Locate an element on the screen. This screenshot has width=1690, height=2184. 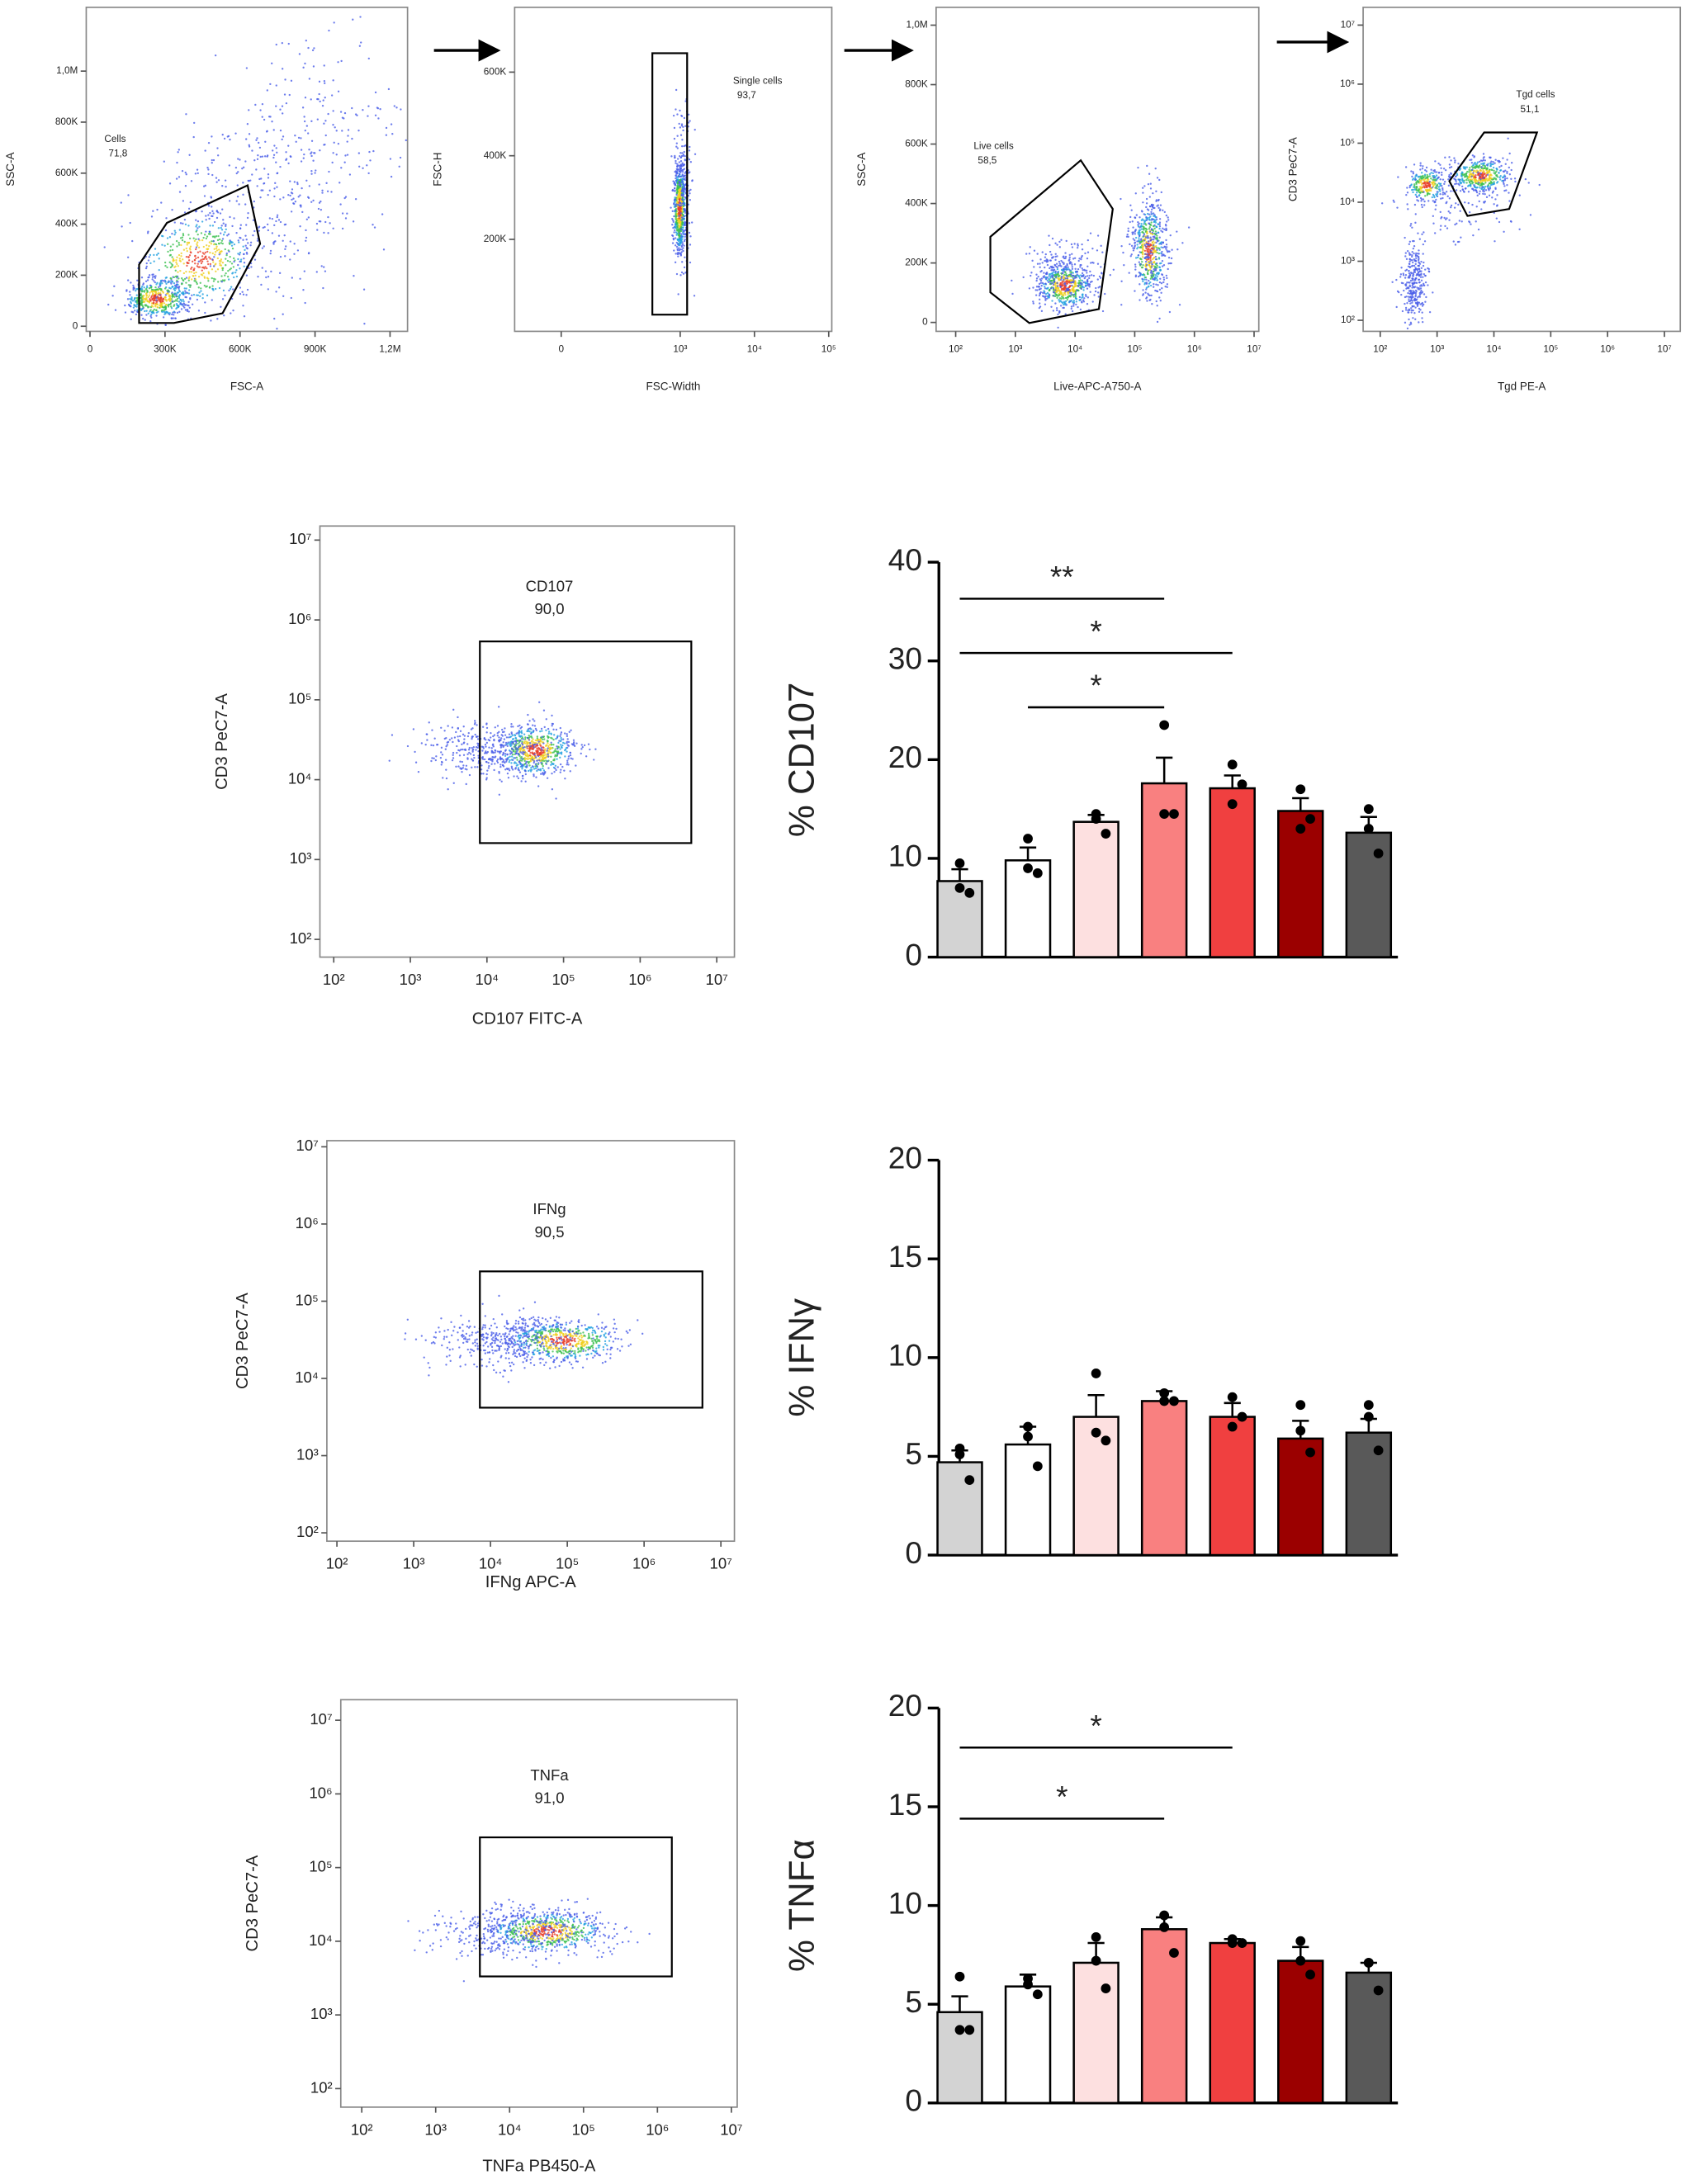
gate is located at coordinates (200, 253).